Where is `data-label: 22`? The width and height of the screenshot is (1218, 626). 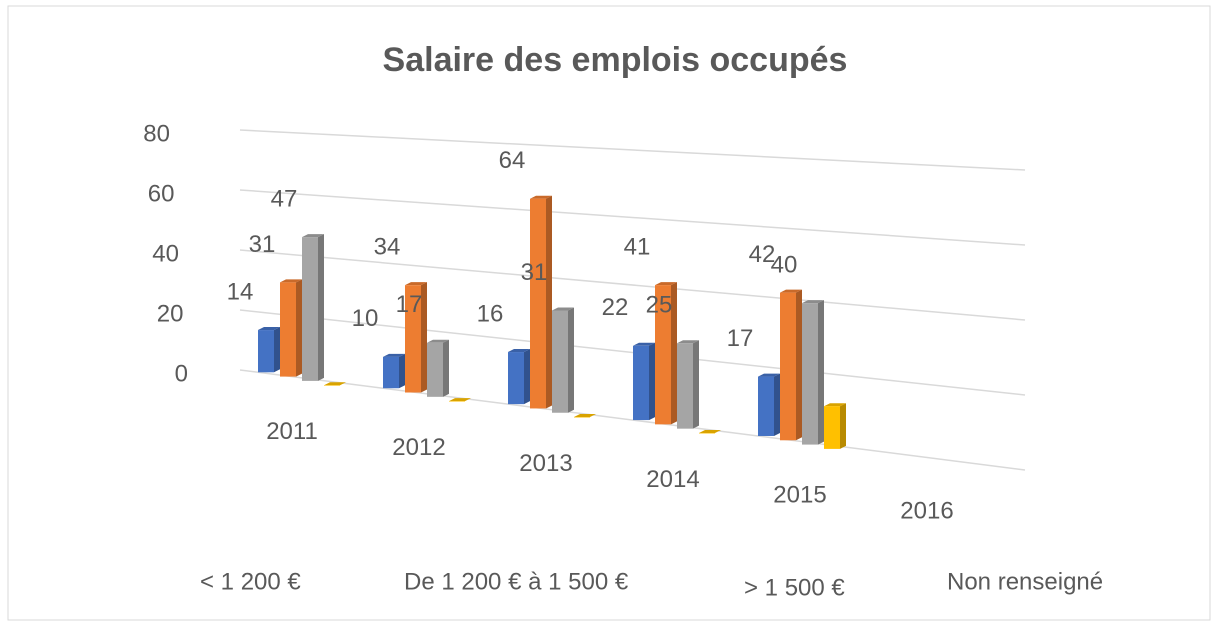 data-label: 22 is located at coordinates (615, 307).